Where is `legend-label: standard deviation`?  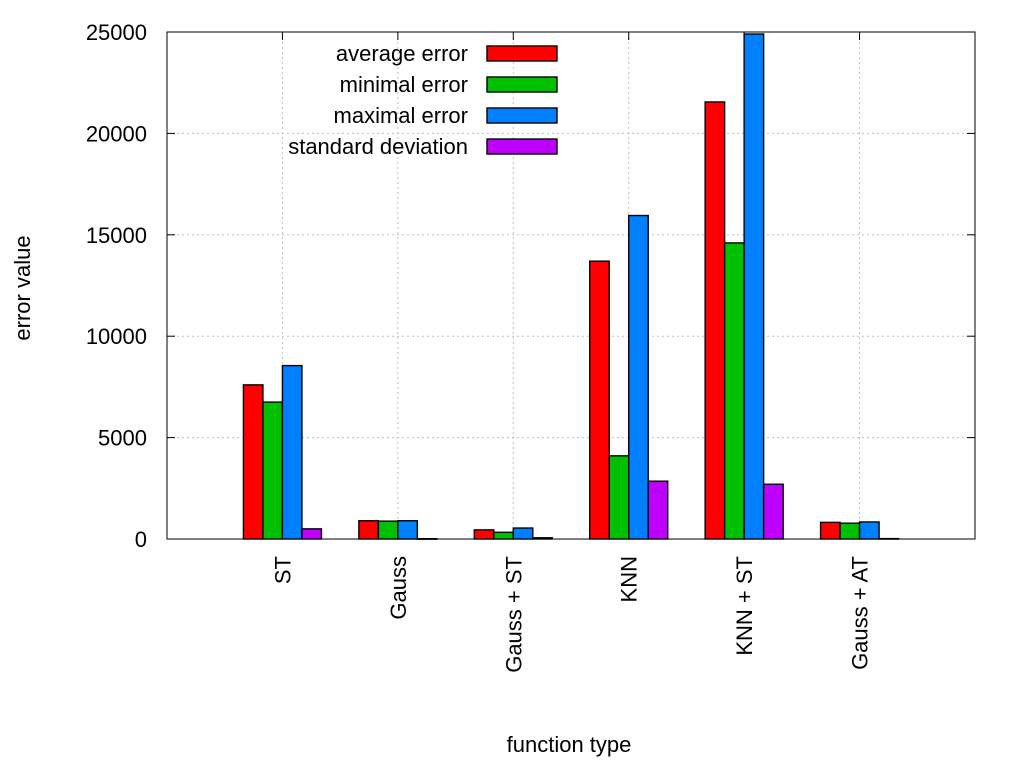 legend-label: standard deviation is located at coordinates (378, 146).